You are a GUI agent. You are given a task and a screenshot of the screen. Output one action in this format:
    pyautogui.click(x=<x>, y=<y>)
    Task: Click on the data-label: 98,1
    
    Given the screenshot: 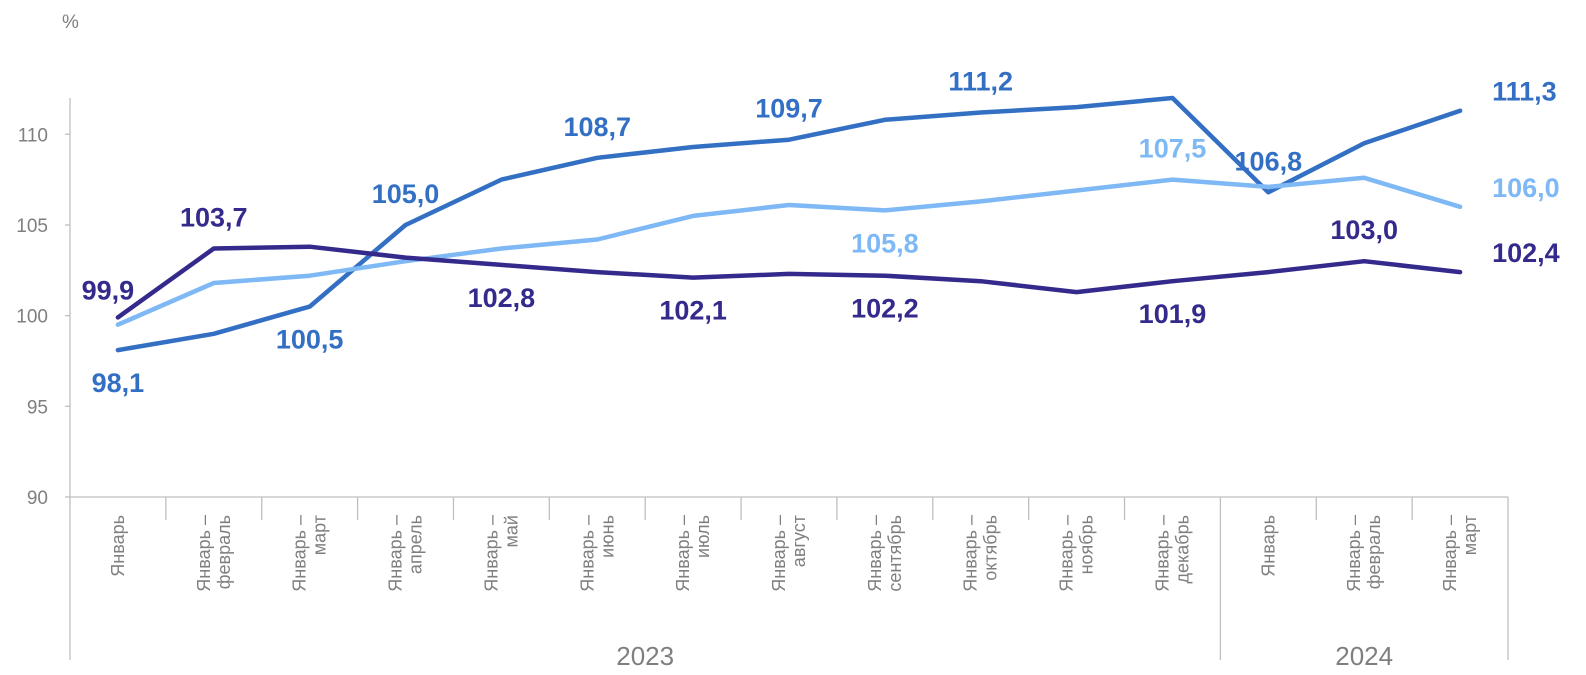 What is the action you would take?
    pyautogui.click(x=118, y=383)
    